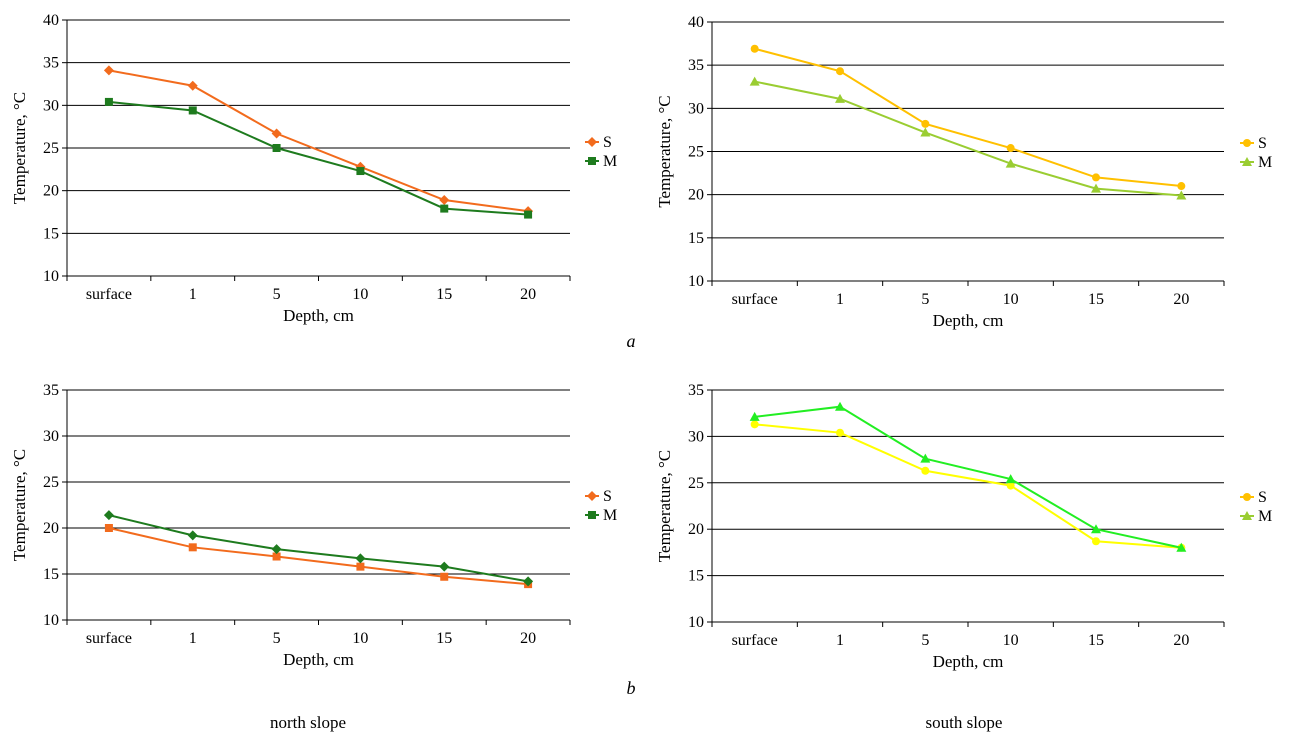 This screenshot has height=735, width=1293. I want to click on row-label: a, so click(631, 341).